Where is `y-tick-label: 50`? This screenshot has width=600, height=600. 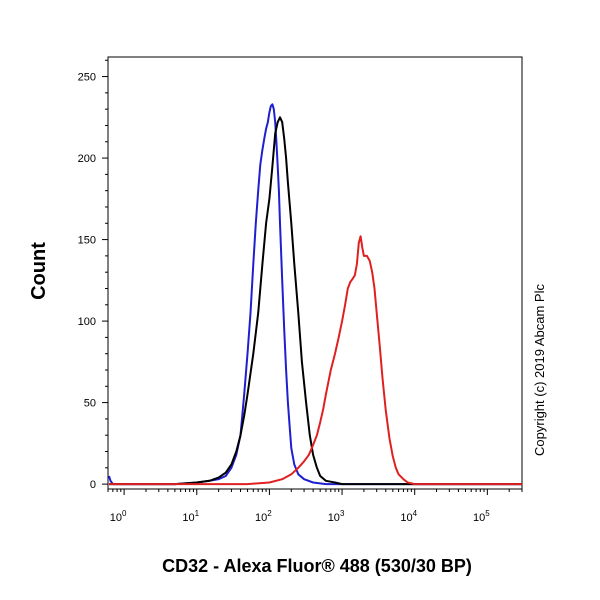 y-tick-label: 50 is located at coordinates (90, 404).